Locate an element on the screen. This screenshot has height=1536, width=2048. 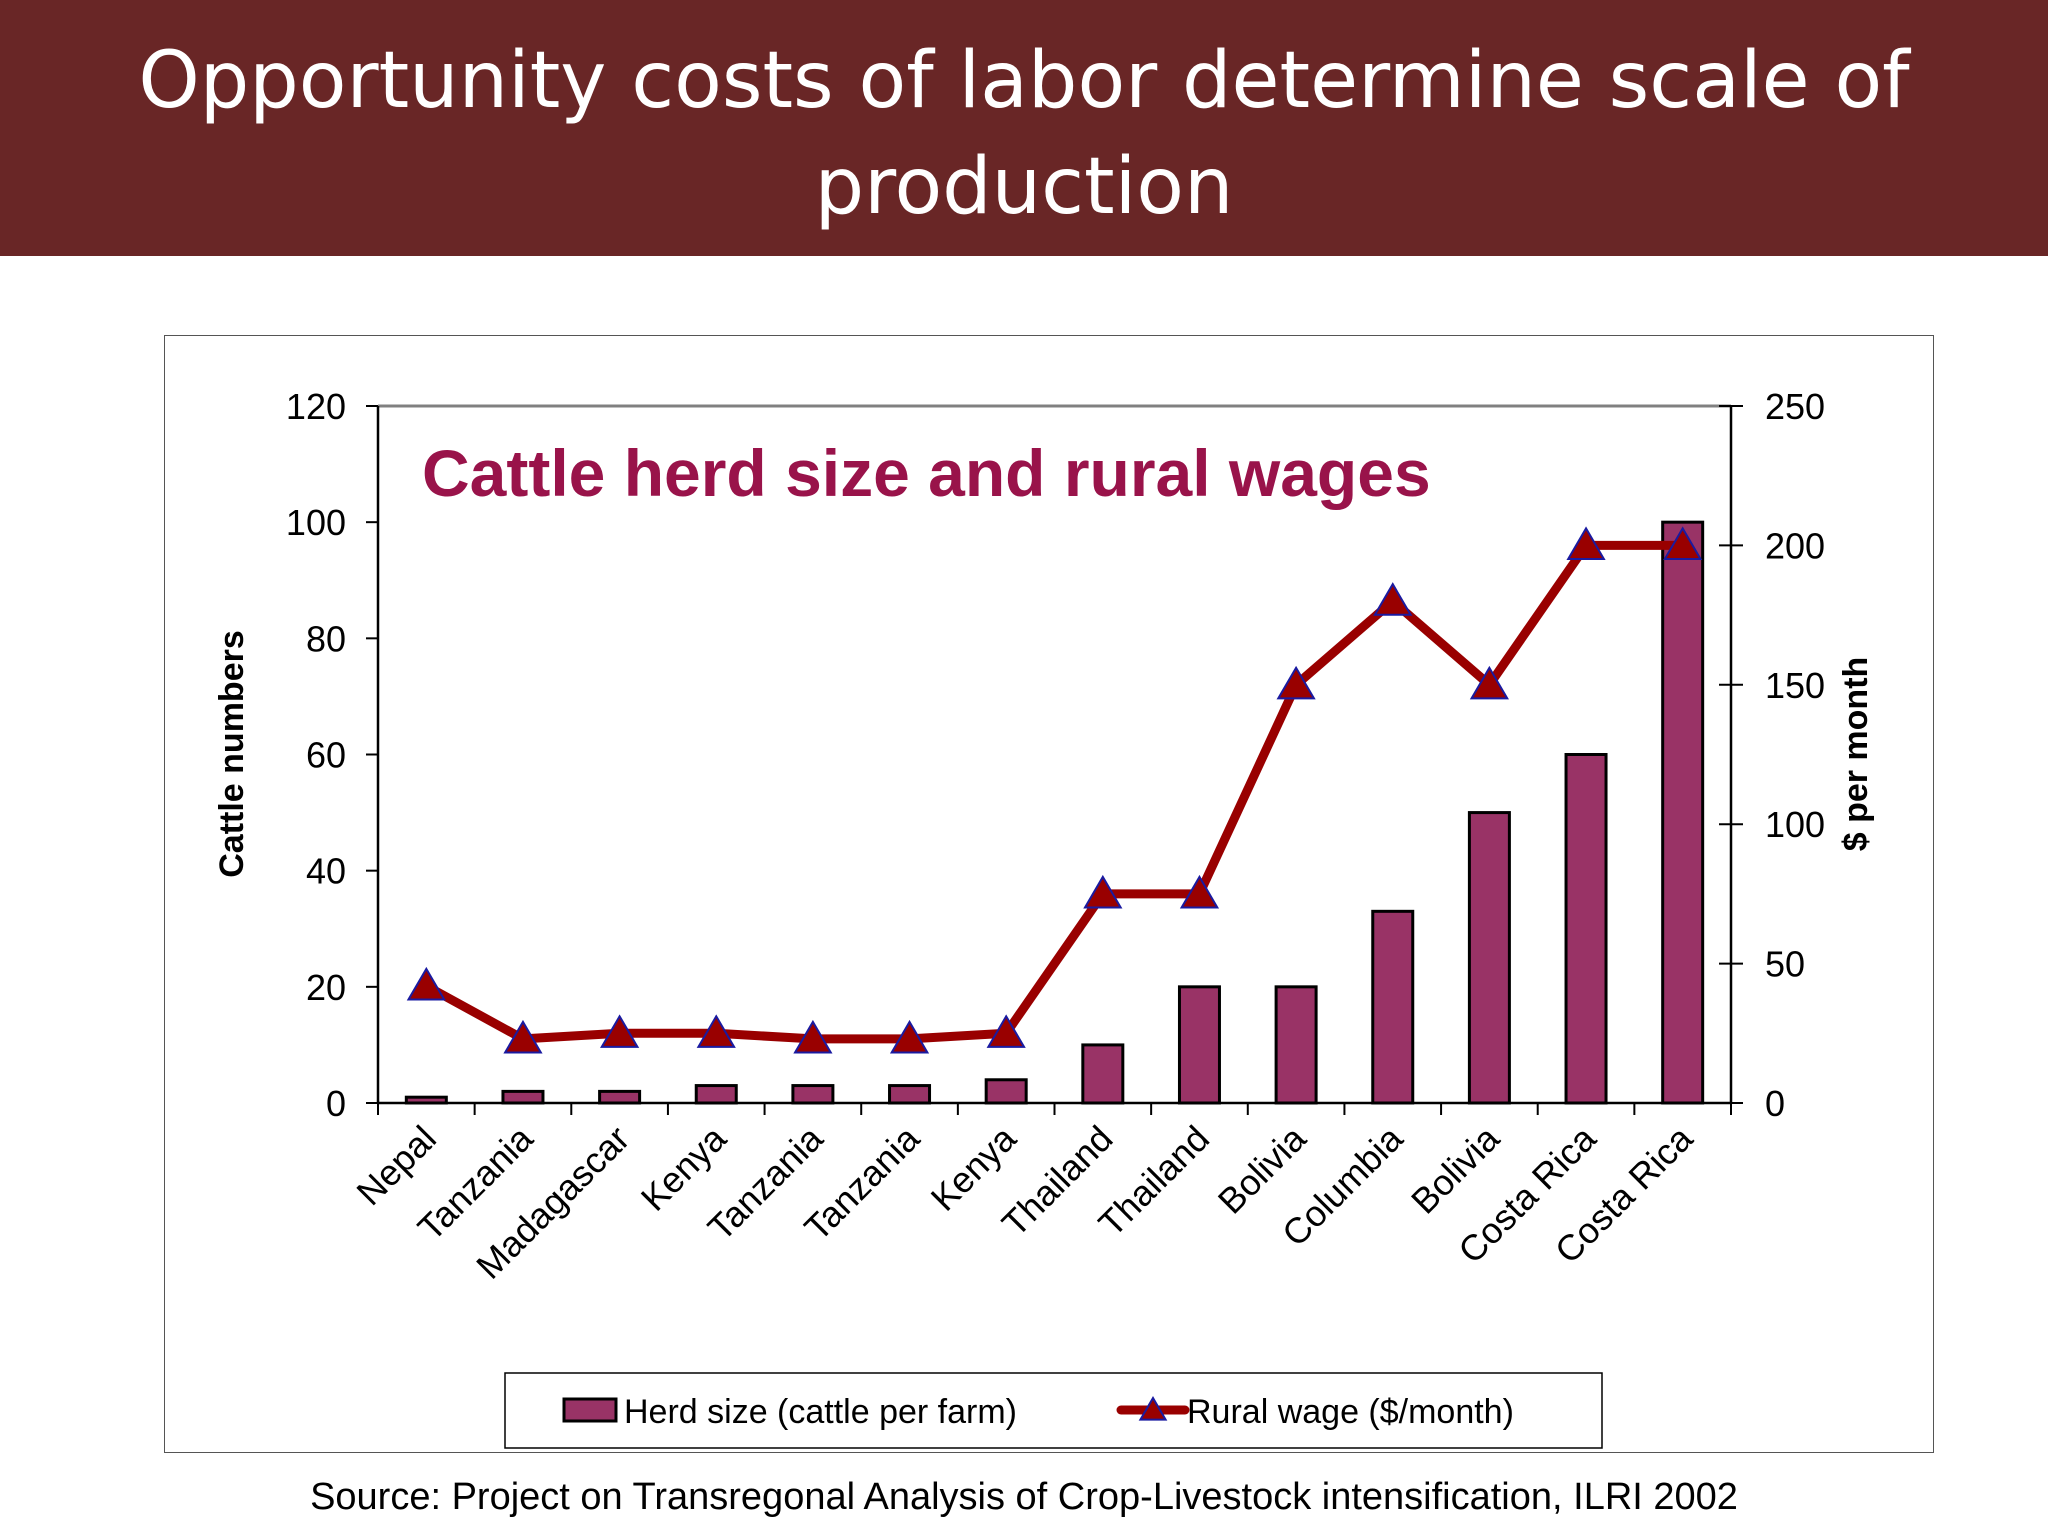
legend-box is located at coordinates (1053, 1410).